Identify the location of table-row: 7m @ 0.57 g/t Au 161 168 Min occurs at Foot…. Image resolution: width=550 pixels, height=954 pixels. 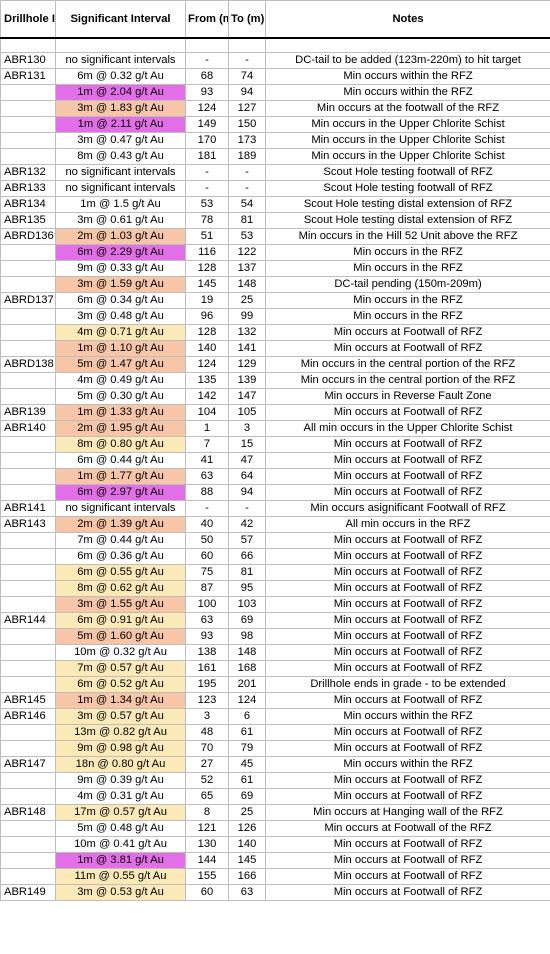
(275, 668).